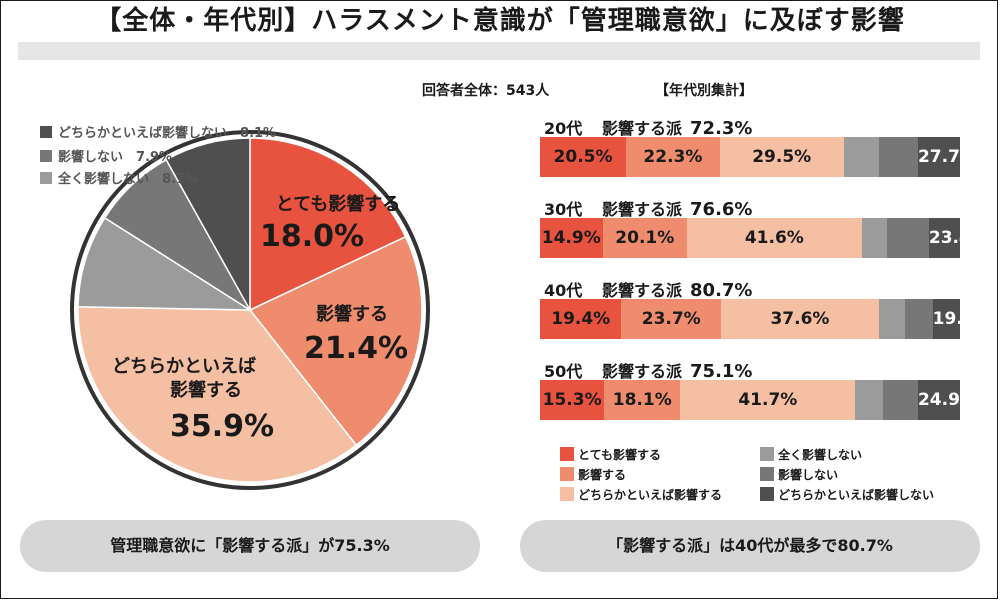 The height and width of the screenshot is (601, 1000). What do you see at coordinates (180, 179) in the screenshot?
I see `legend-value: 8.7%` at bounding box center [180, 179].